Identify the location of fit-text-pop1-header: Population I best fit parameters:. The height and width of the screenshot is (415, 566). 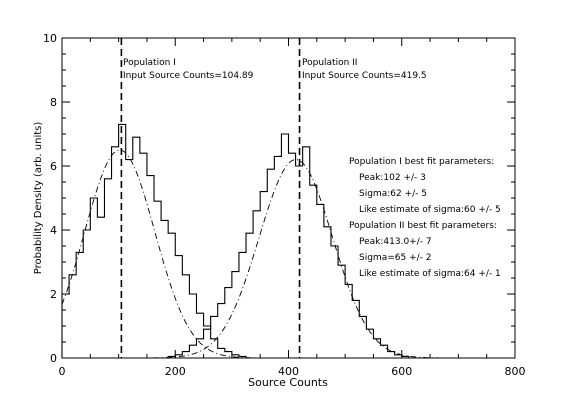
(421, 162).